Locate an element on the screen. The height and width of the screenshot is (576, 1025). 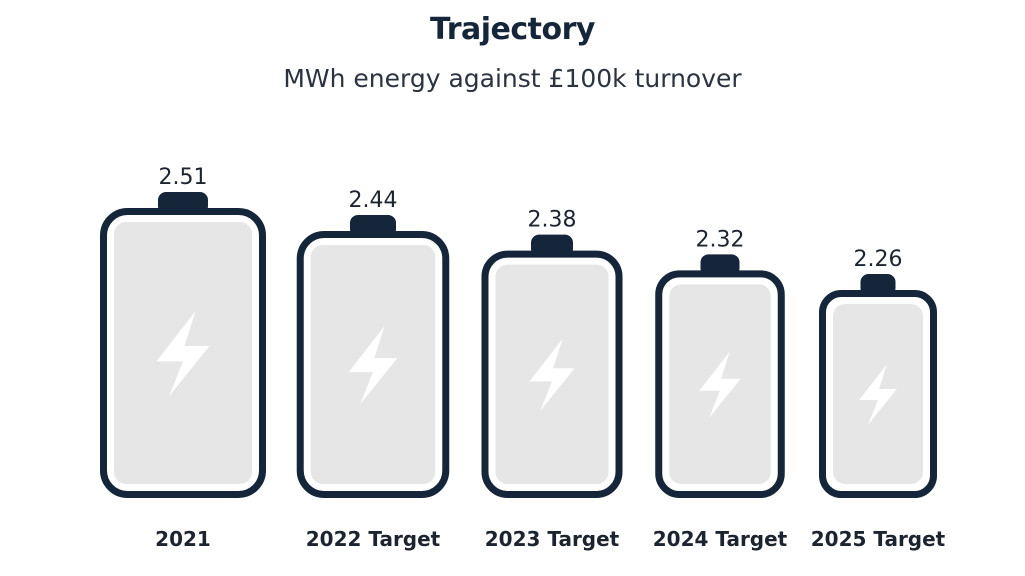
category-label: 2025 Target is located at coordinates (878, 539).